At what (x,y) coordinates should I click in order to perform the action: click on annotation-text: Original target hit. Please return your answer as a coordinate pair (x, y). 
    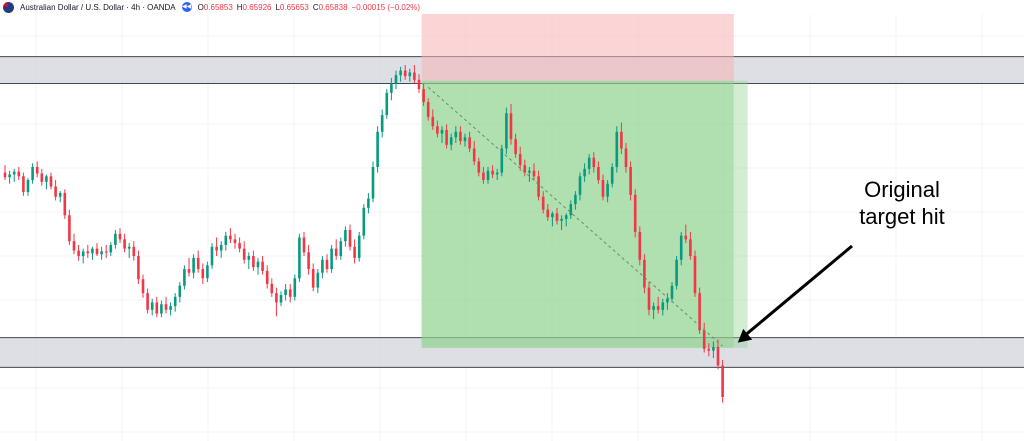
    Looking at the image, I should click on (902, 203).